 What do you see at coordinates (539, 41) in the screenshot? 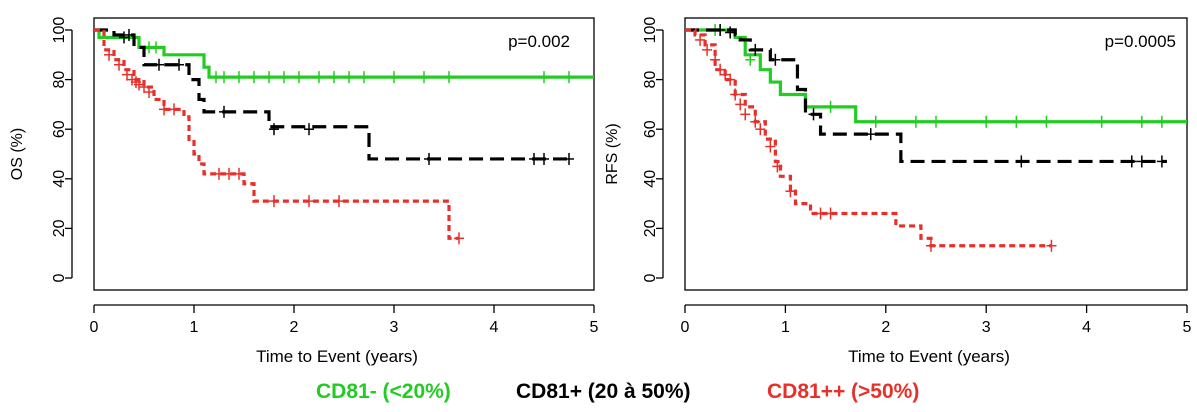
I see `p-value-label: p=0.002` at bounding box center [539, 41].